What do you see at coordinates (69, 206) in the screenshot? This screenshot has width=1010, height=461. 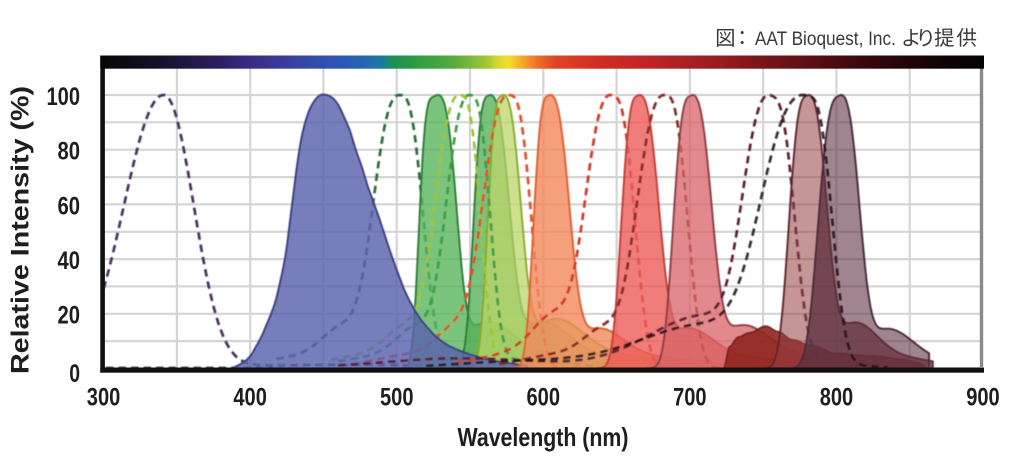 I see `svg-text: 60` at bounding box center [69, 206].